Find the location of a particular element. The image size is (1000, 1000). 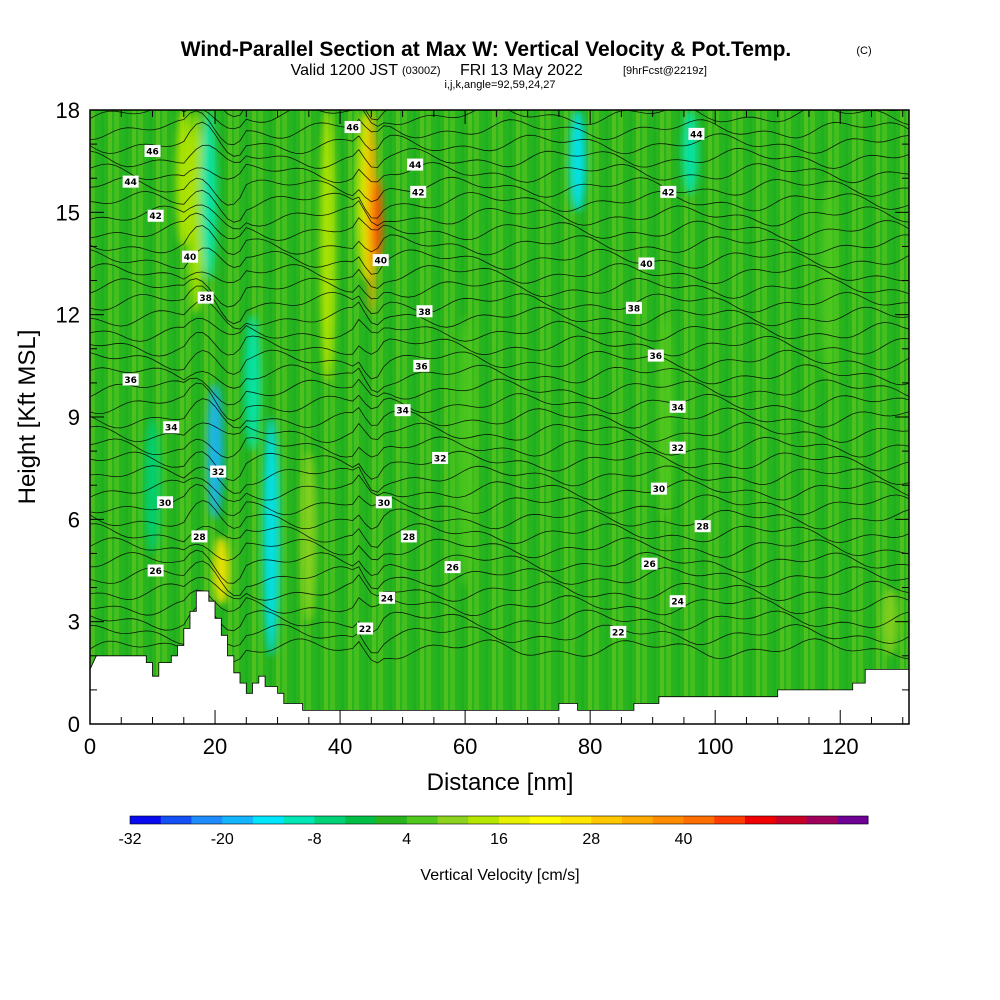

contour-label: 34 is located at coordinates (677, 406).